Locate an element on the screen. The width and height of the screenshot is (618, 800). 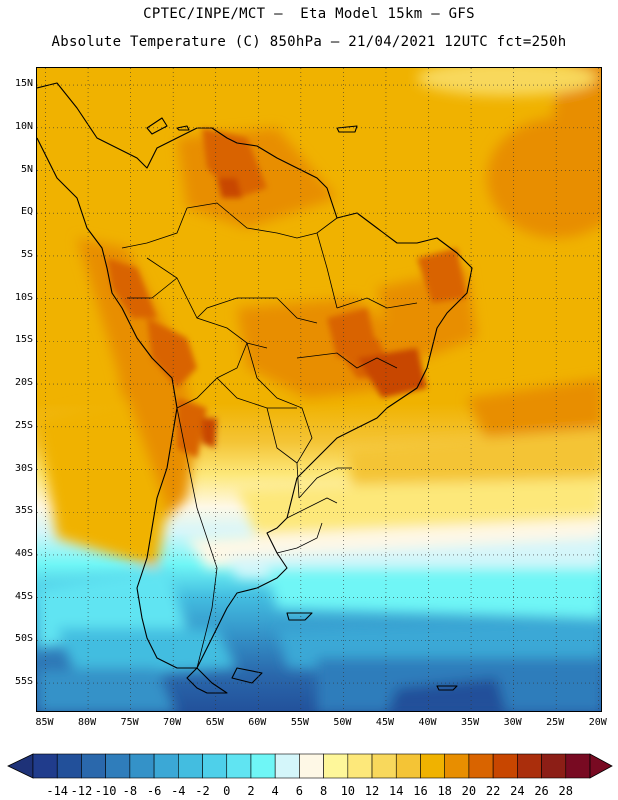
longitude-label: 85W is located at coordinates (44, 722).